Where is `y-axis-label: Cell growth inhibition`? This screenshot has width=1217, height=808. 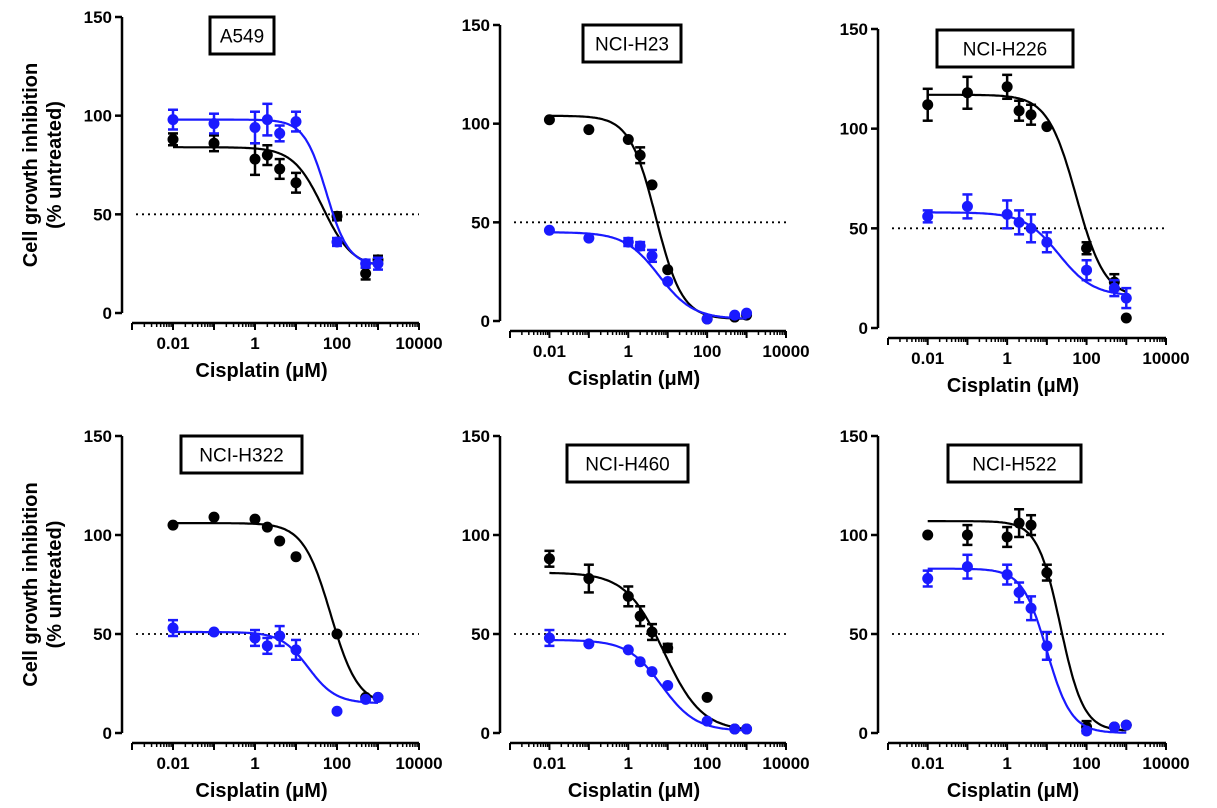 y-axis-label: Cell growth inhibition is located at coordinates (31, 584).